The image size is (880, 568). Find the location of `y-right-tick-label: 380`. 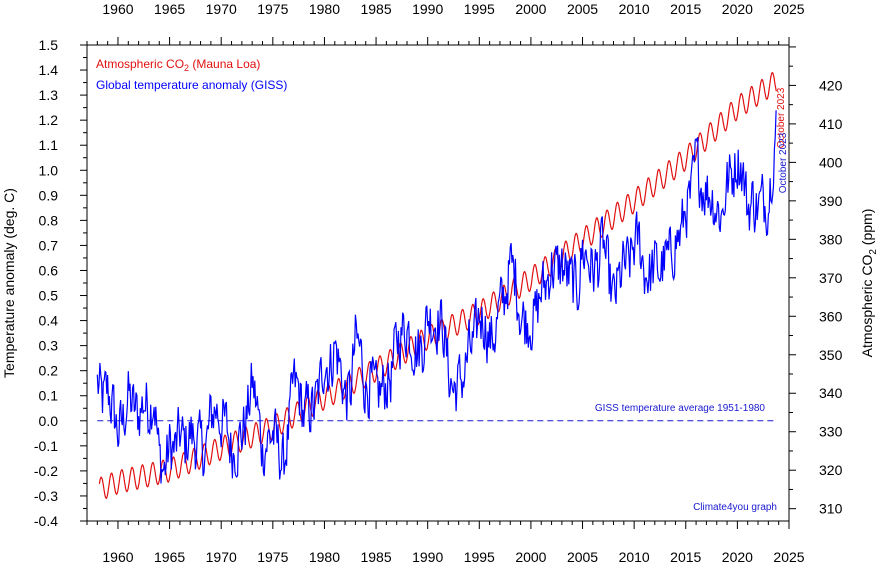

y-right-tick-label: 380 is located at coordinates (831, 239).